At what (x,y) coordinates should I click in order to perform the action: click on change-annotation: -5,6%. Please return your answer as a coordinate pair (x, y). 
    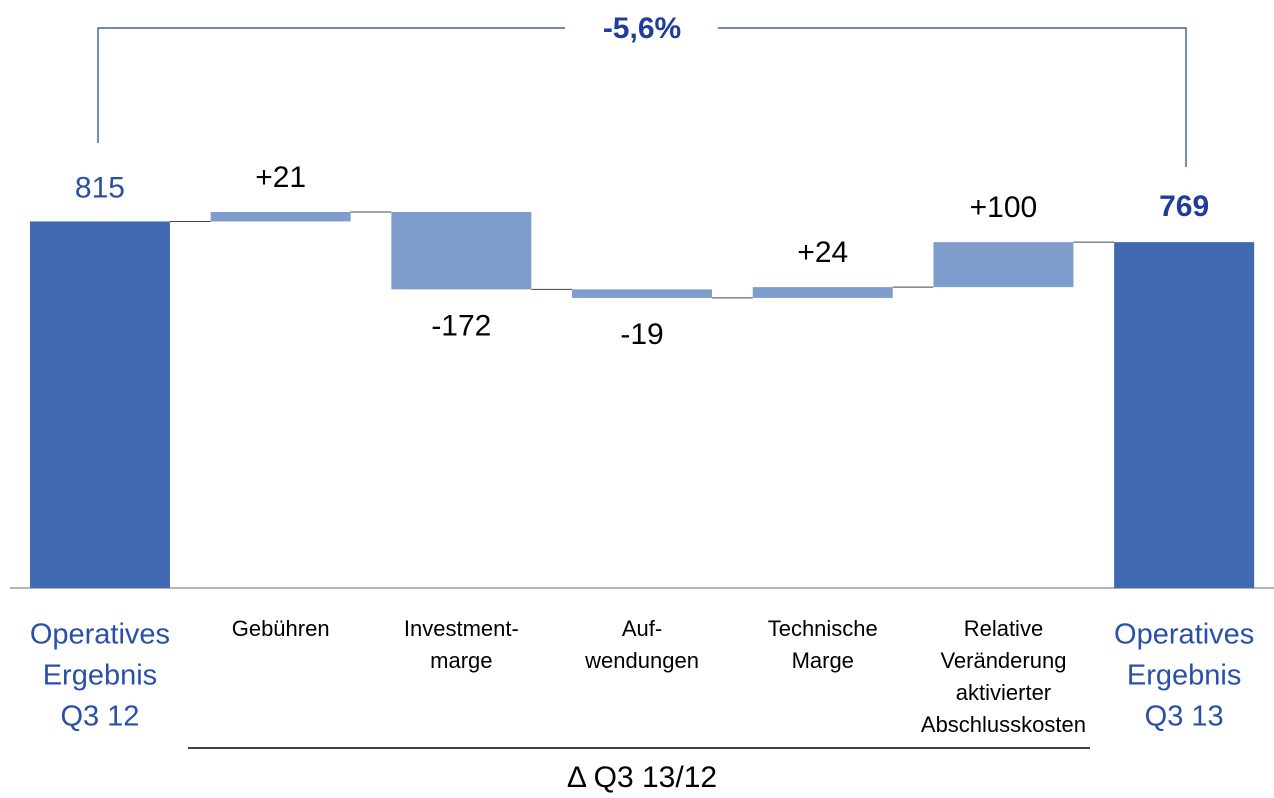
    Looking at the image, I should click on (642, 28).